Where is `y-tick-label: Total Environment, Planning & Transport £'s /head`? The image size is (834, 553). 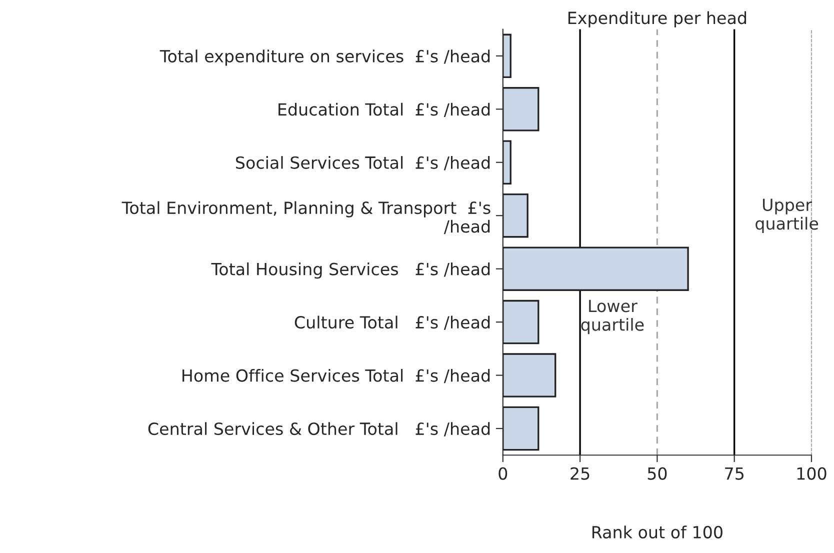 y-tick-label: Total Environment, Planning & Transport £'s /head is located at coordinates (306, 217).